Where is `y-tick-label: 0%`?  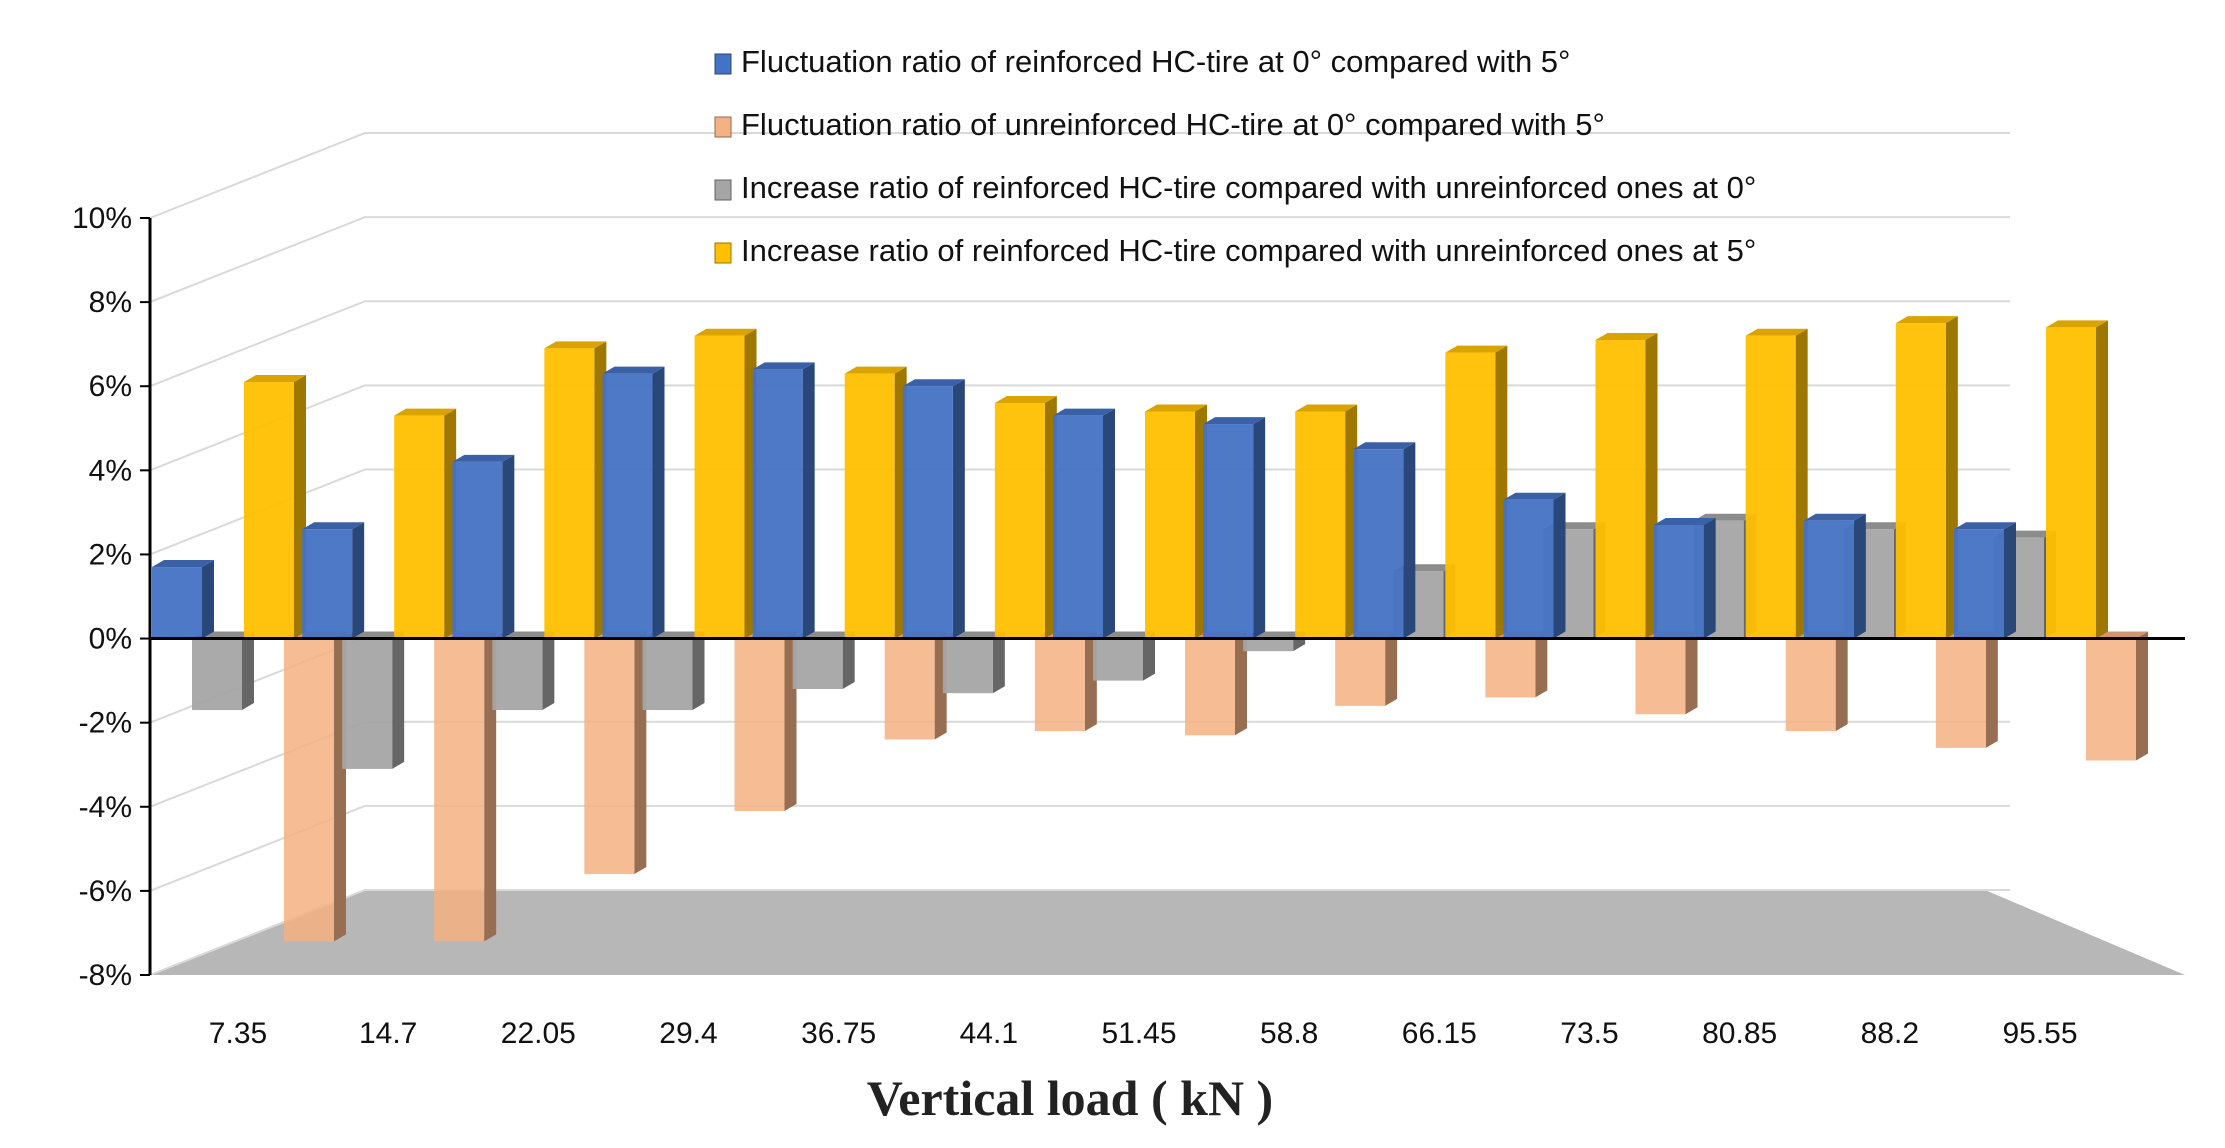 y-tick-label: 0% is located at coordinates (110, 639).